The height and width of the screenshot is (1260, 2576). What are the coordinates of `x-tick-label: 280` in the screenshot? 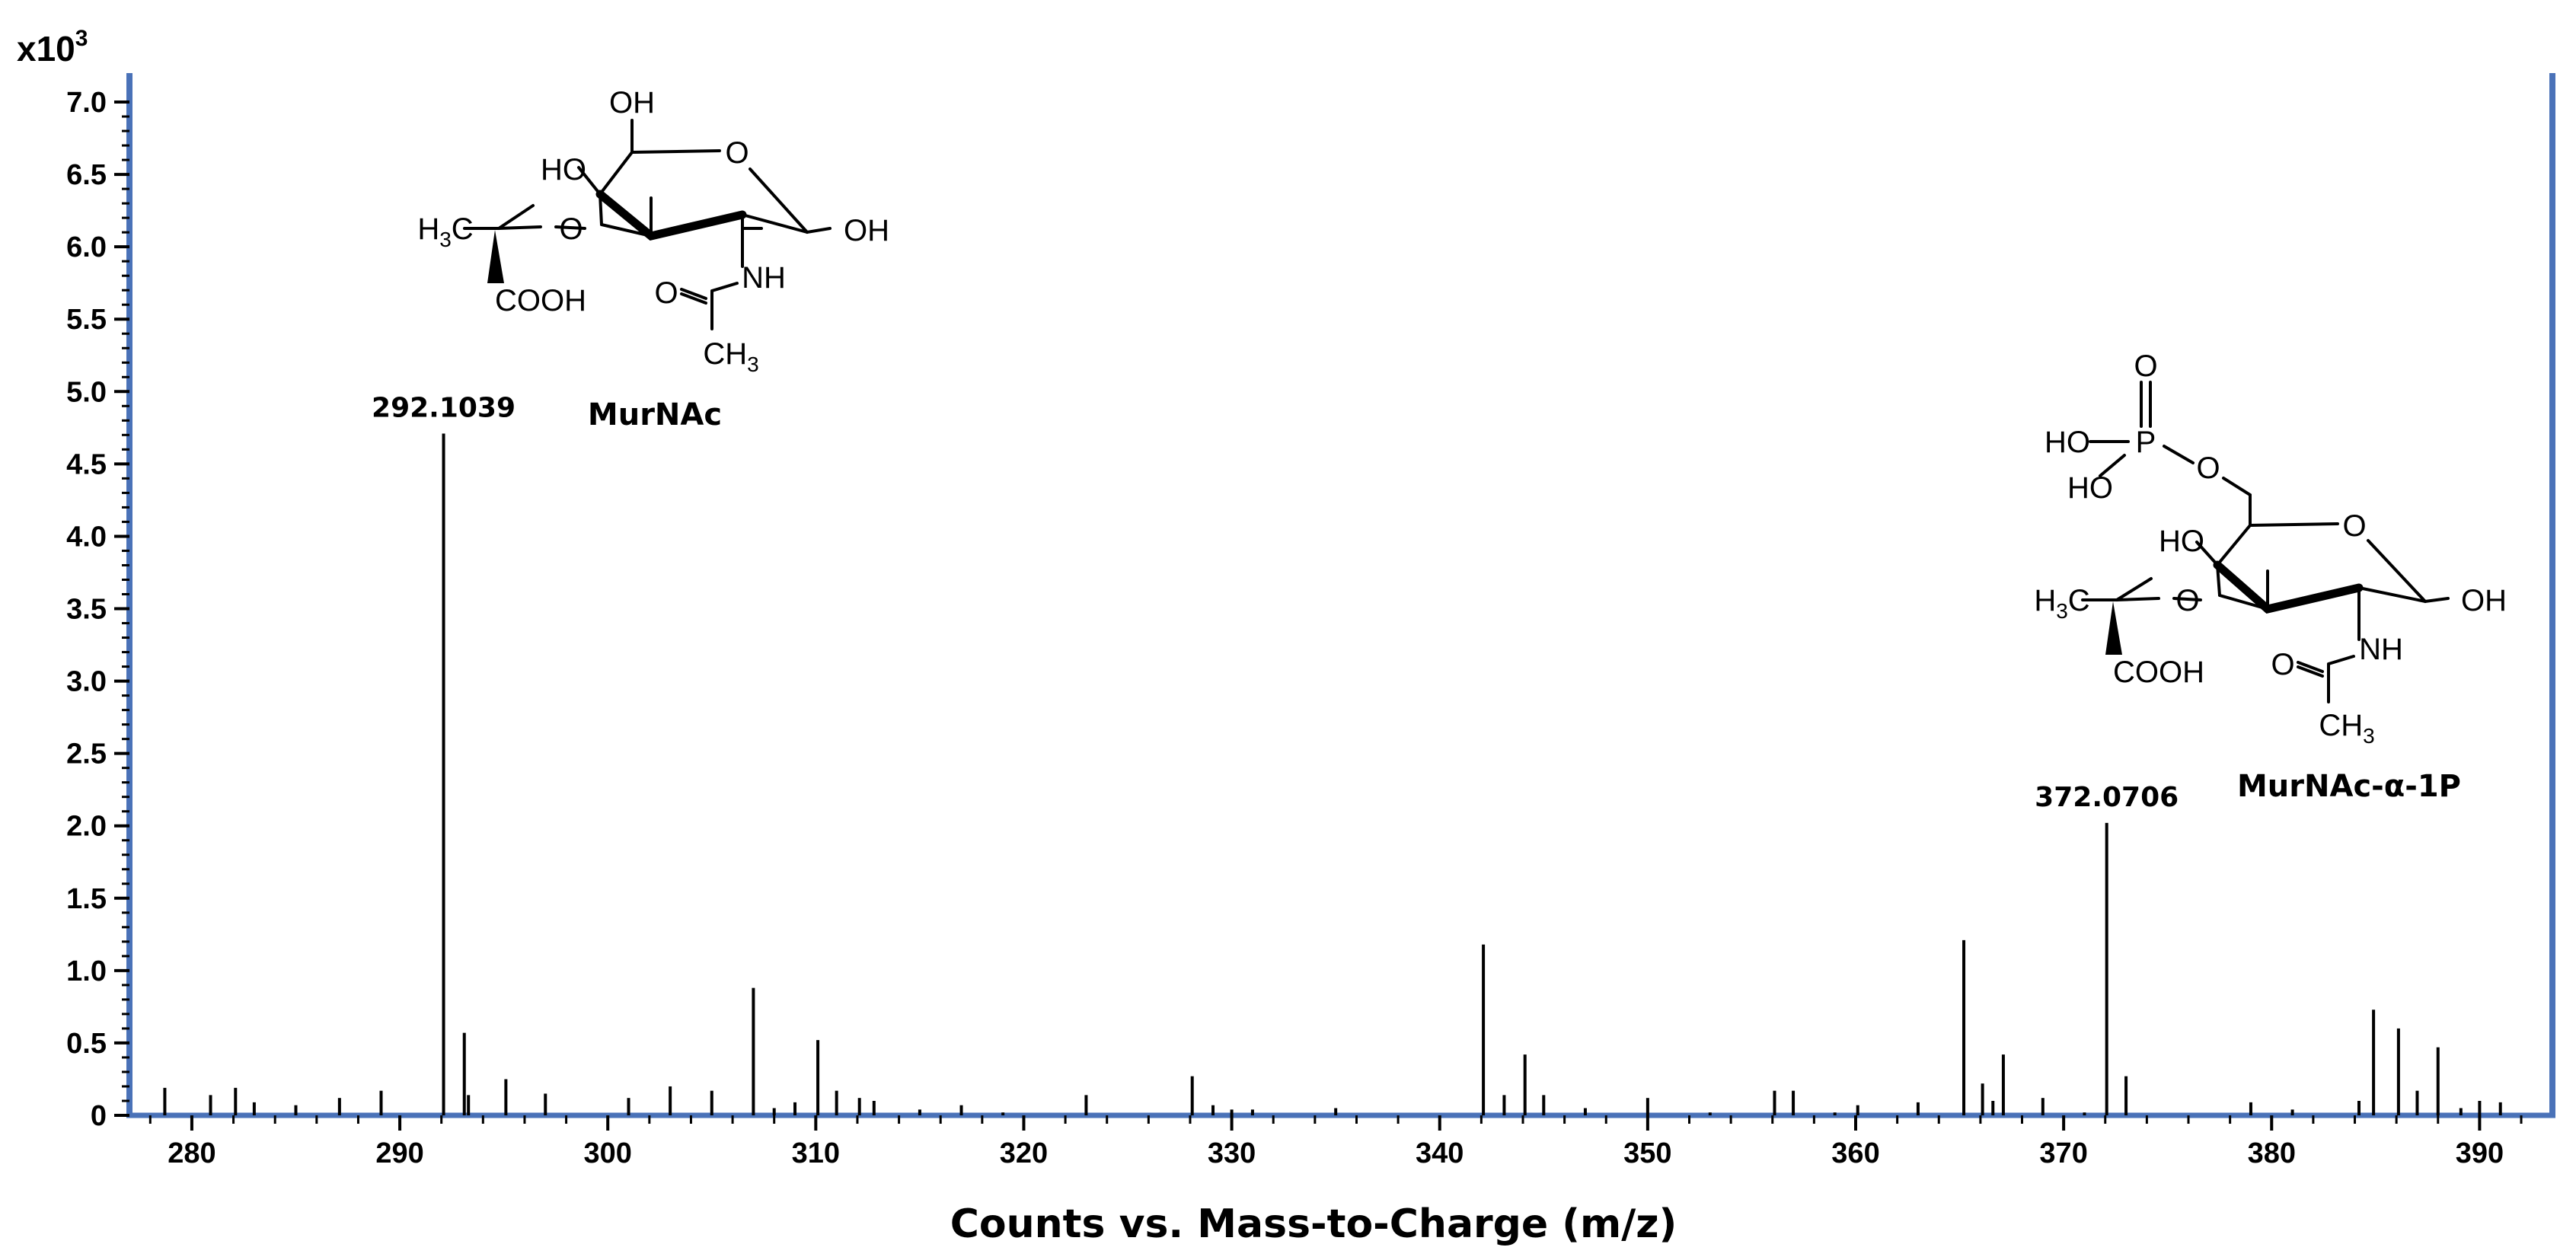 It's located at (191, 1153).